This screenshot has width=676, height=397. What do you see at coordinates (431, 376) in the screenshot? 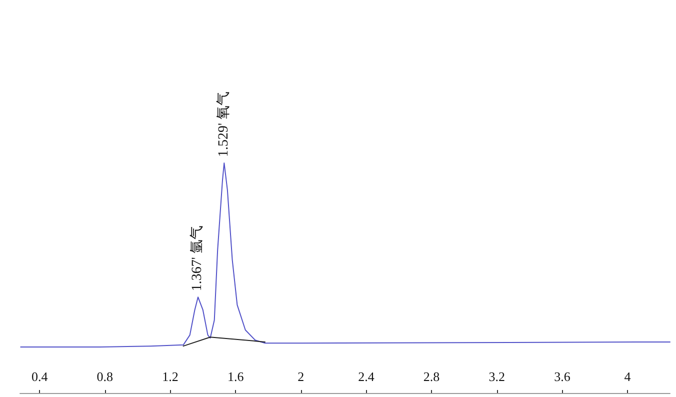
I see `x-tick-label: 2.8` at bounding box center [431, 376].